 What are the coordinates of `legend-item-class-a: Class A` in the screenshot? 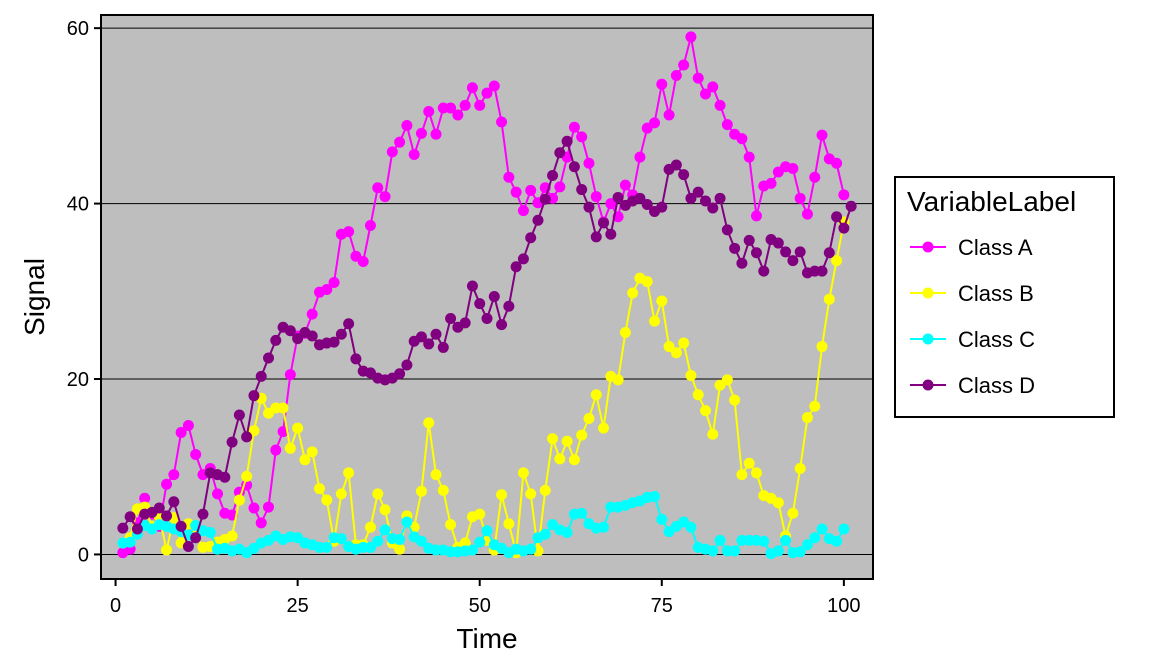 It's located at (971, 247).